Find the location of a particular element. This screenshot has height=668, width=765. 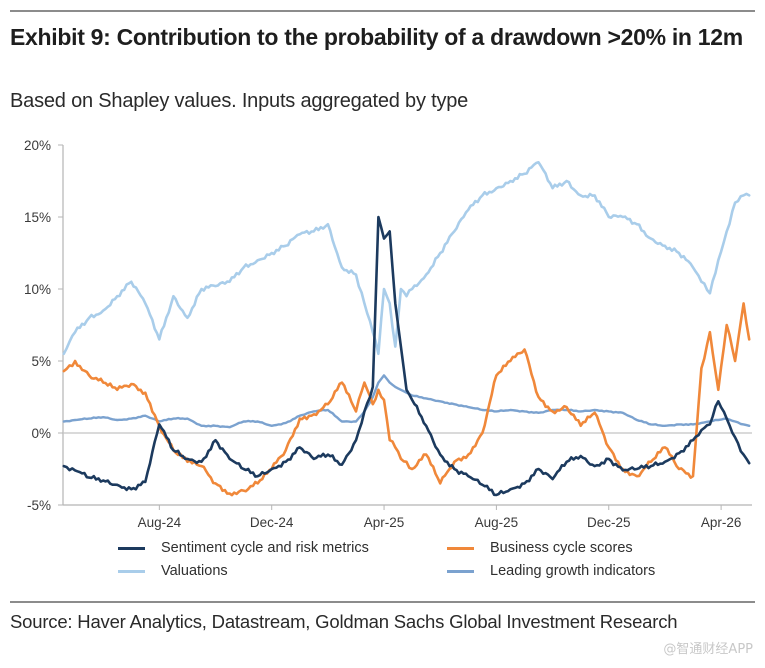

y-tick-label: -5% is located at coordinates (39, 505).